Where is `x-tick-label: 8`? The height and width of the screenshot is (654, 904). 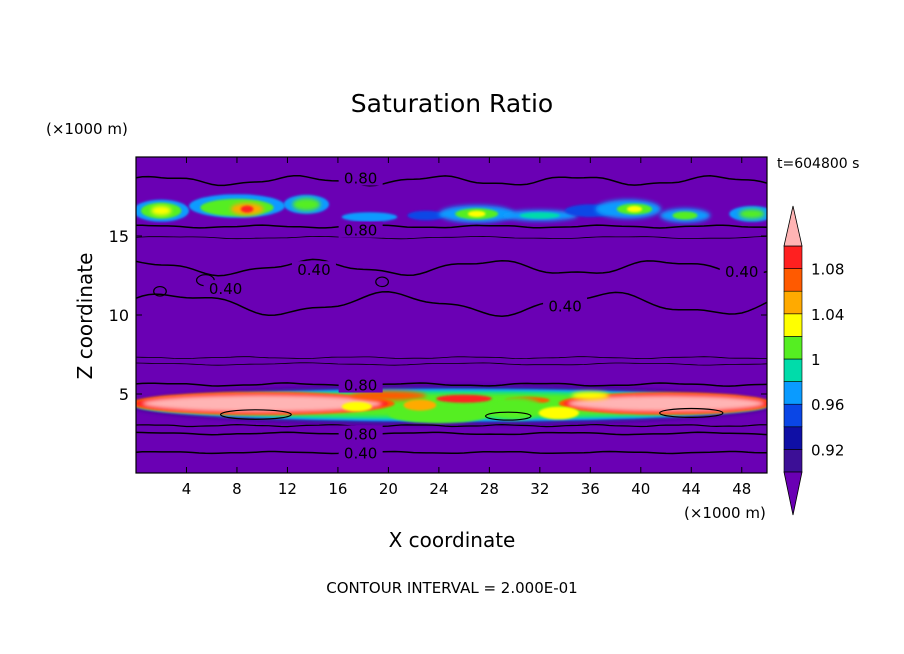 x-tick-label: 8 is located at coordinates (237, 489).